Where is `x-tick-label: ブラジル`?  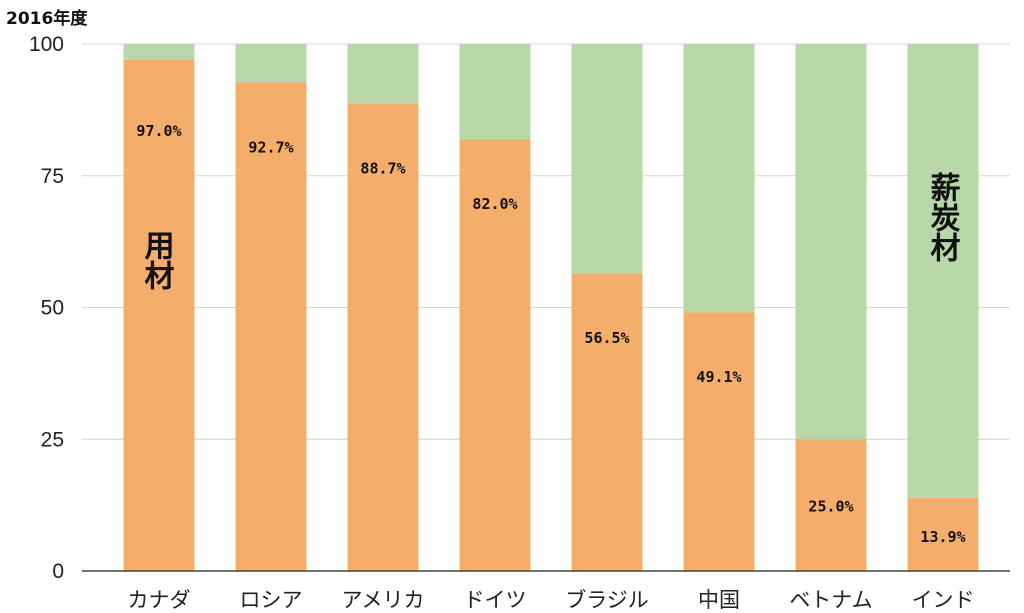
x-tick-label: ブラジル is located at coordinates (607, 600).